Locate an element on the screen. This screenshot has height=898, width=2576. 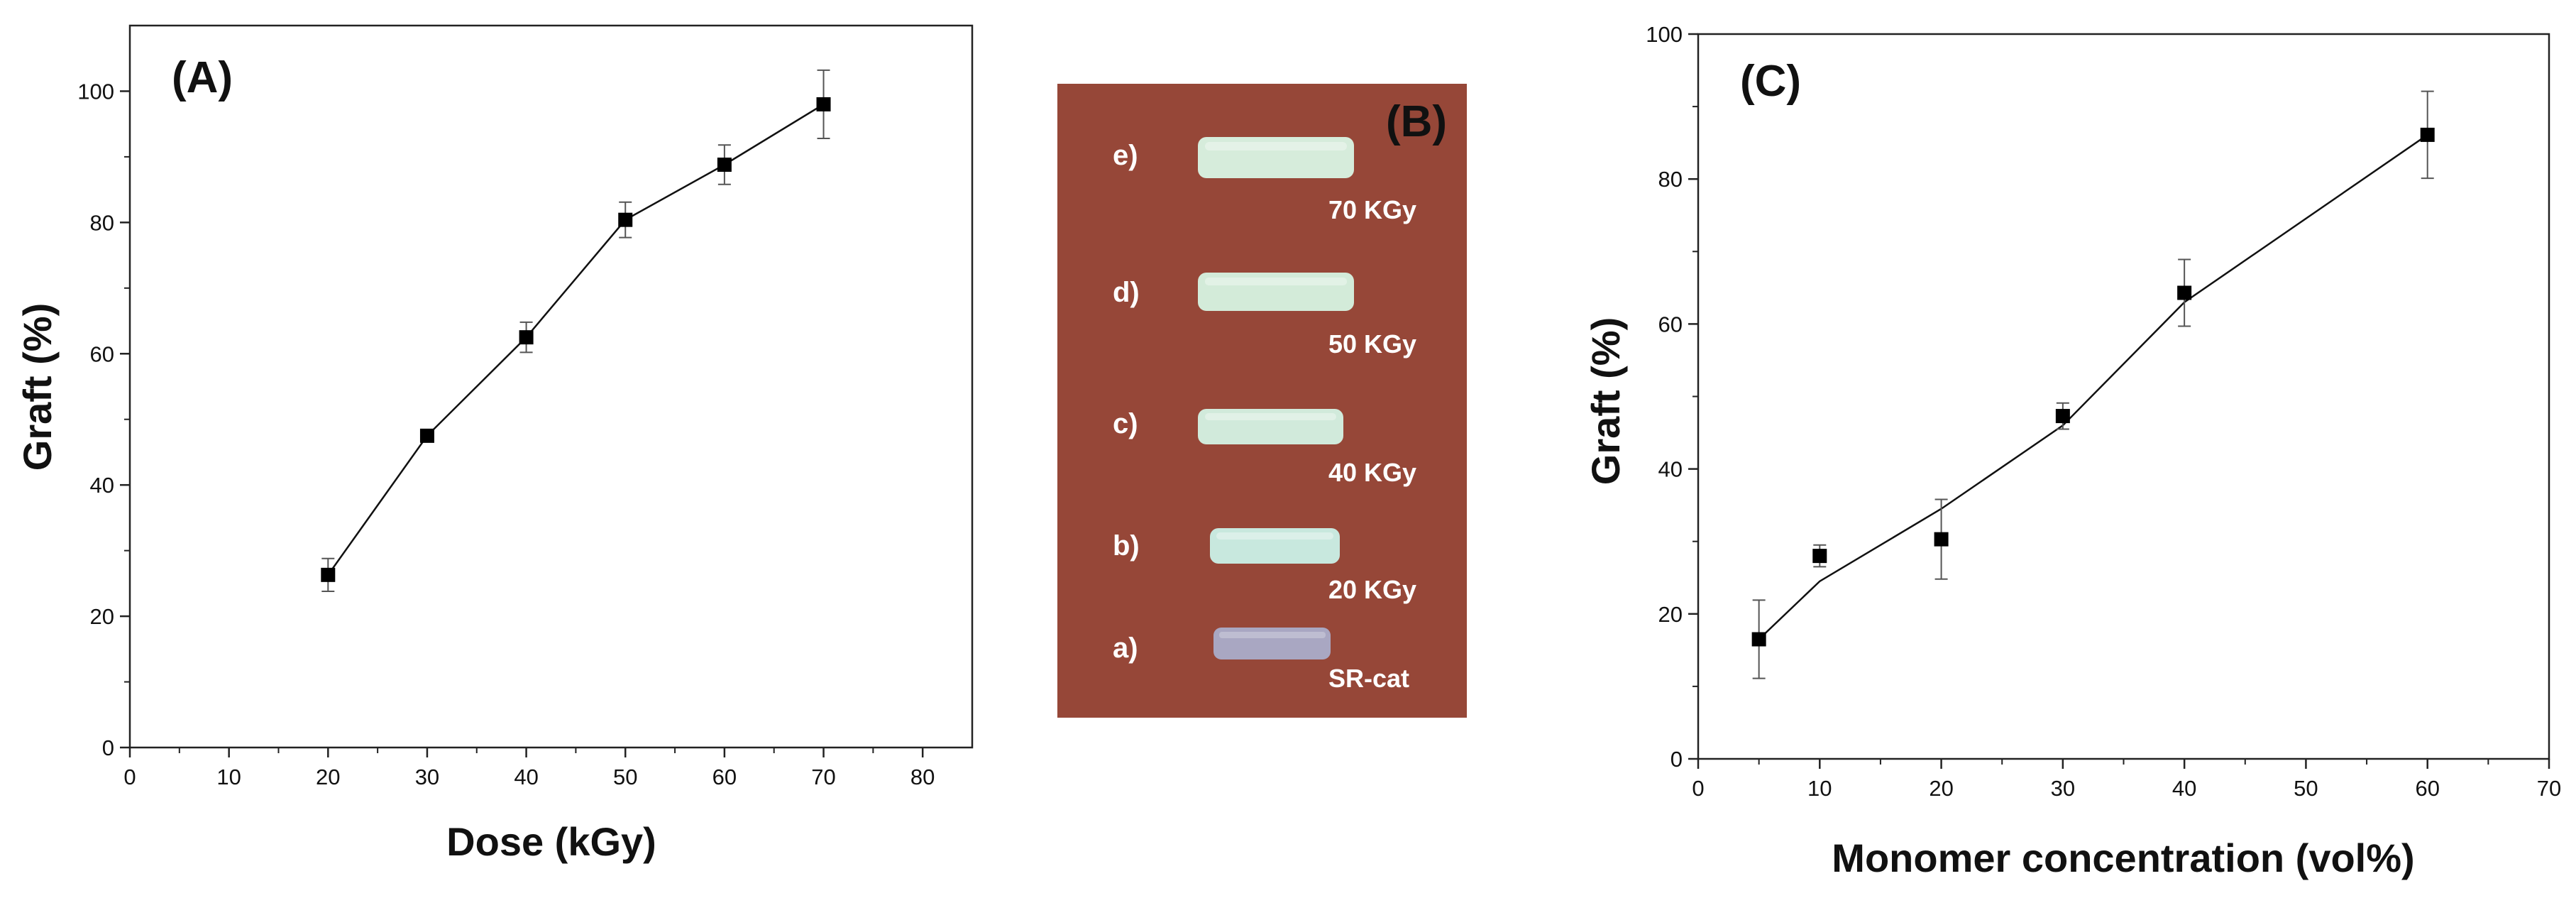
panel-a-x-tick-label: 80 is located at coordinates (922, 777).